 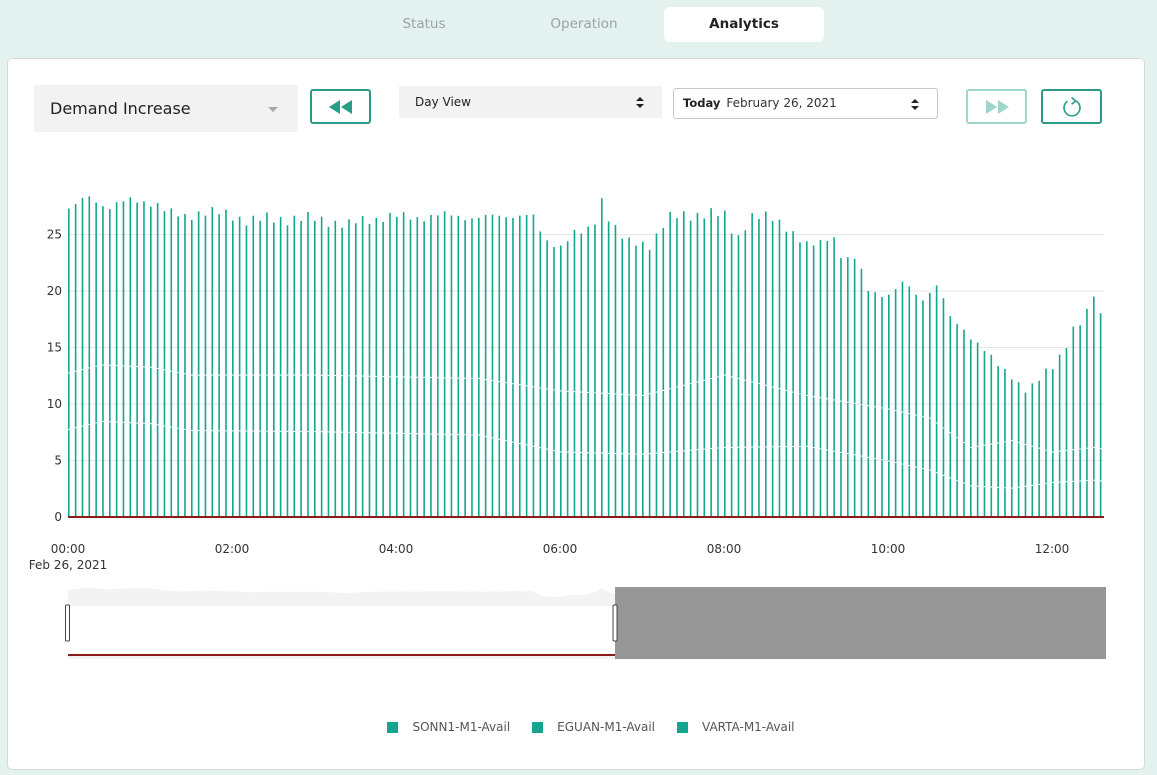 I want to click on tab-status: Status, so click(x=424, y=24).